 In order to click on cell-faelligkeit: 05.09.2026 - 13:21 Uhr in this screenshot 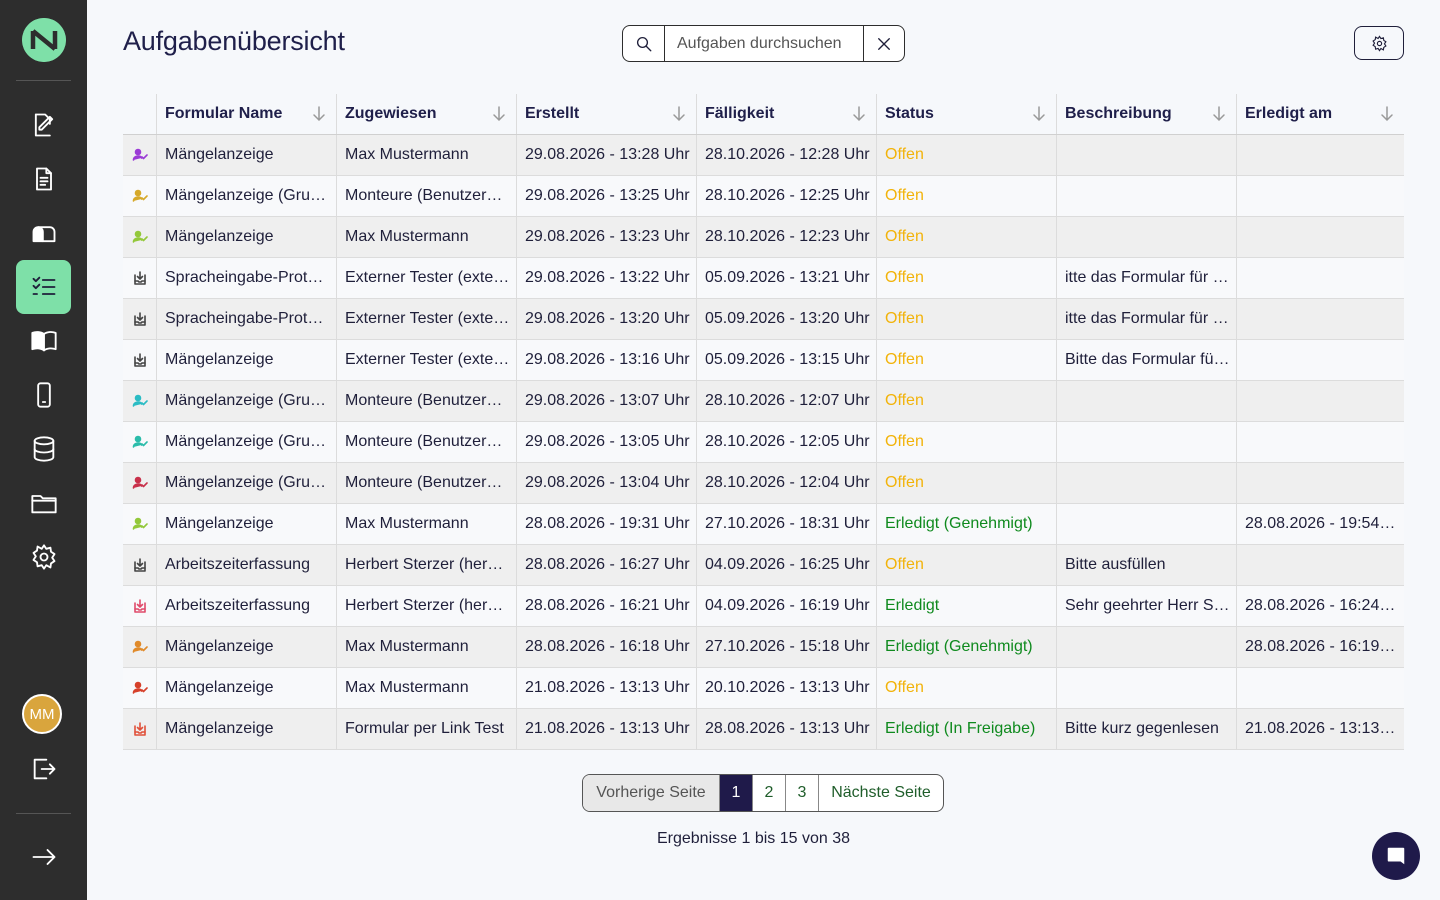, I will do `click(786, 278)`.